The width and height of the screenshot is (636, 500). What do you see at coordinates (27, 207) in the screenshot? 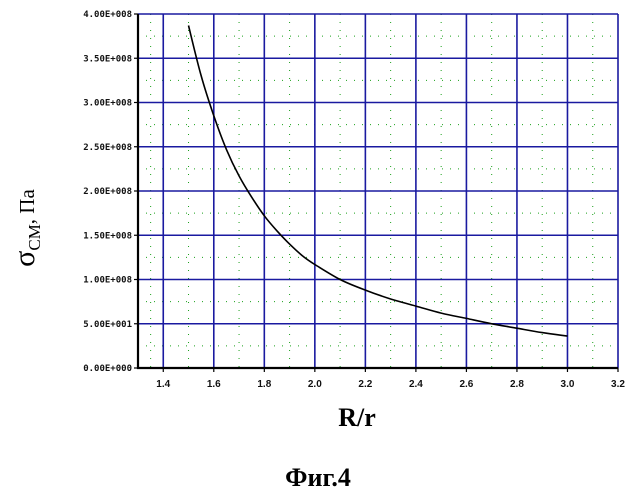
I see `y-axis-label-unit: , Па` at bounding box center [27, 207].